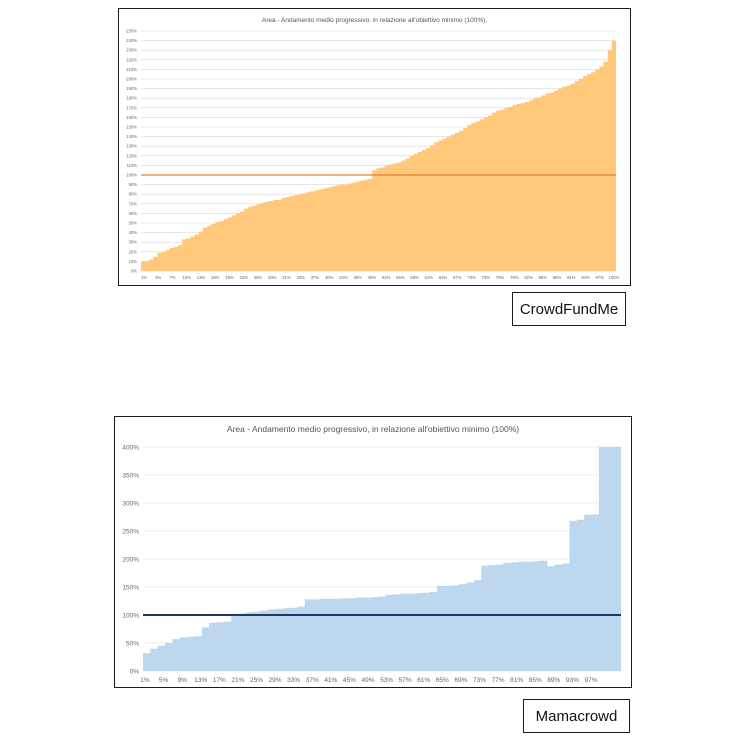  What do you see at coordinates (131, 136) in the screenshot?
I see `y-tick-label: 140%` at bounding box center [131, 136].